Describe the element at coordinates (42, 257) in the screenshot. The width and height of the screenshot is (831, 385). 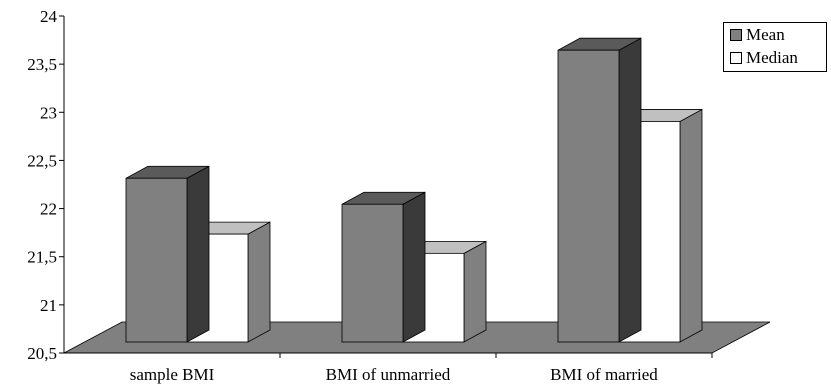
I see `y-tick-label: 21,5` at that location.